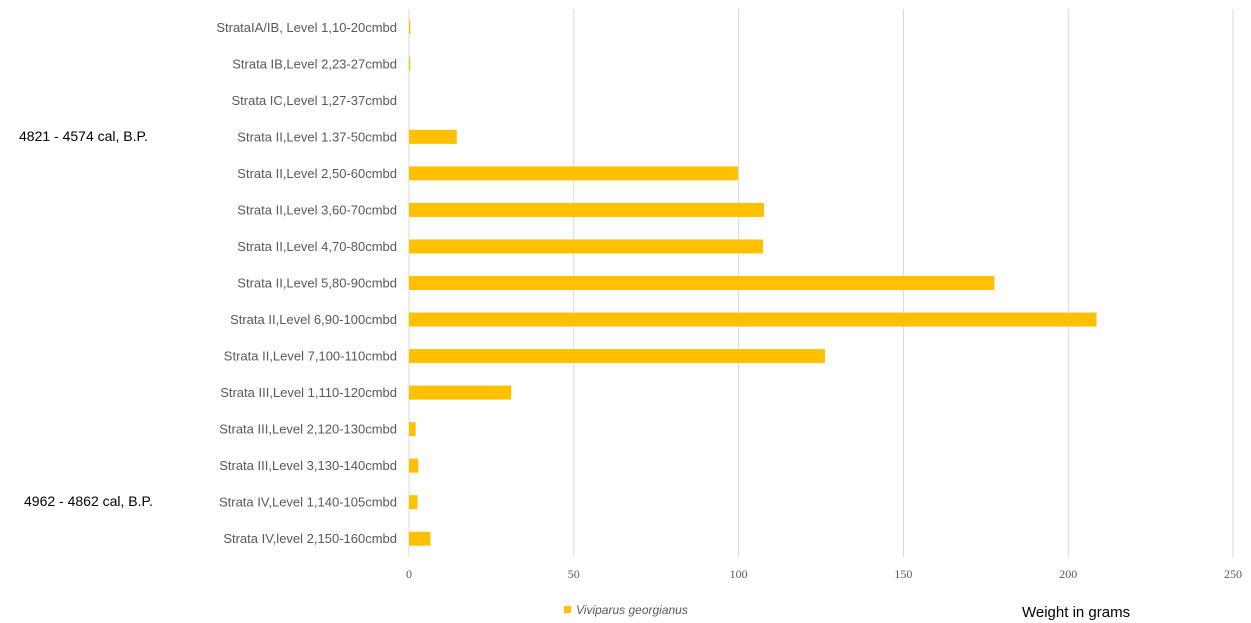  What do you see at coordinates (308, 465) in the screenshot?
I see `category-label: Strata III,Level 3,130-140cmbd` at bounding box center [308, 465].